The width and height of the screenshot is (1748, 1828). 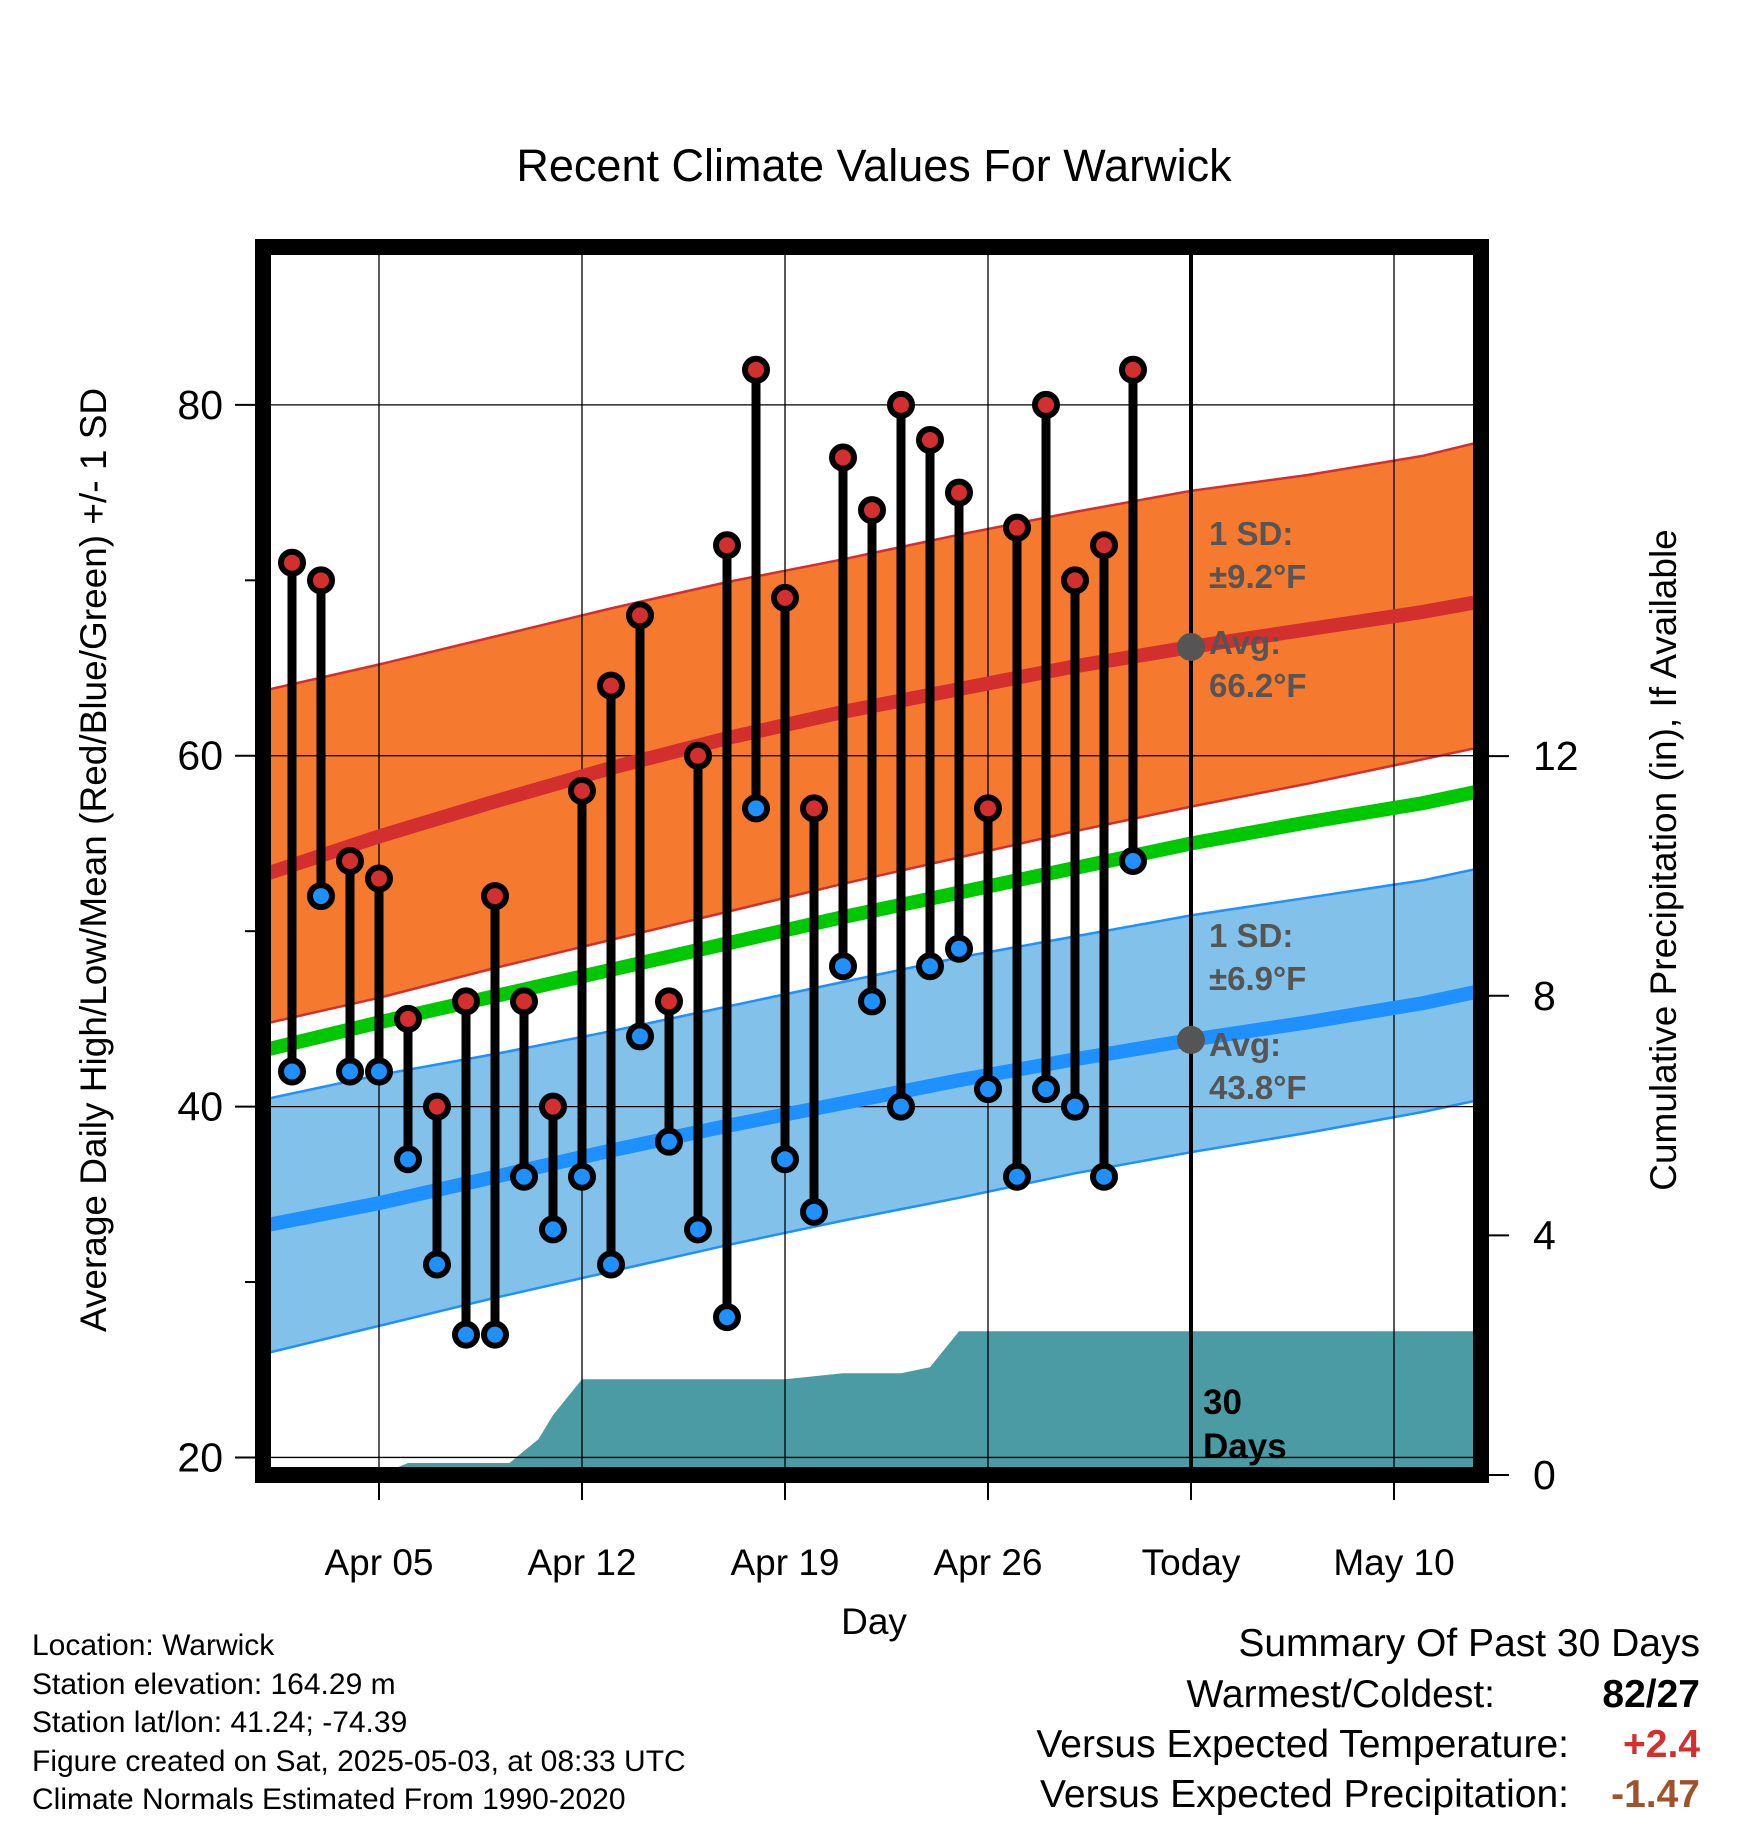 What do you see at coordinates (1245, 642) in the screenshot?
I see `high-avg-title: Avg:` at bounding box center [1245, 642].